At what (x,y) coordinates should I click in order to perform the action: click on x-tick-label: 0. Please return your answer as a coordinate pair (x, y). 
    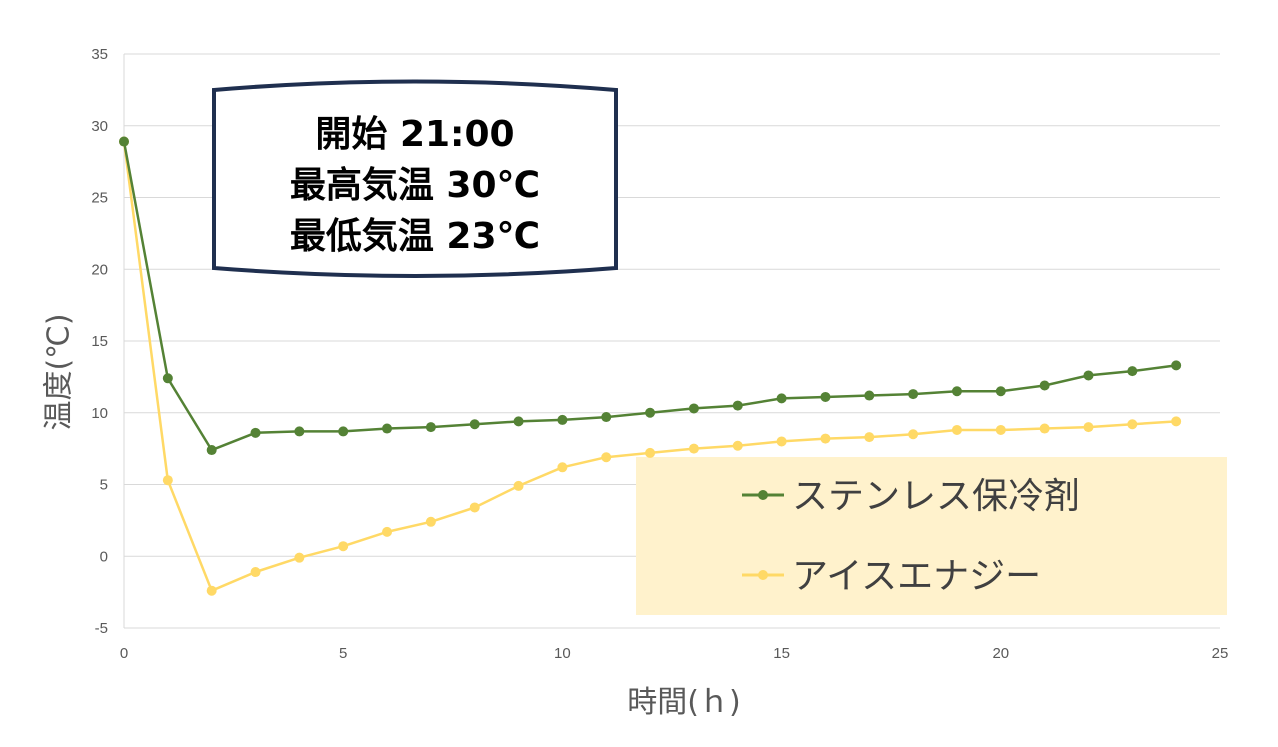
    Looking at the image, I should click on (124, 653).